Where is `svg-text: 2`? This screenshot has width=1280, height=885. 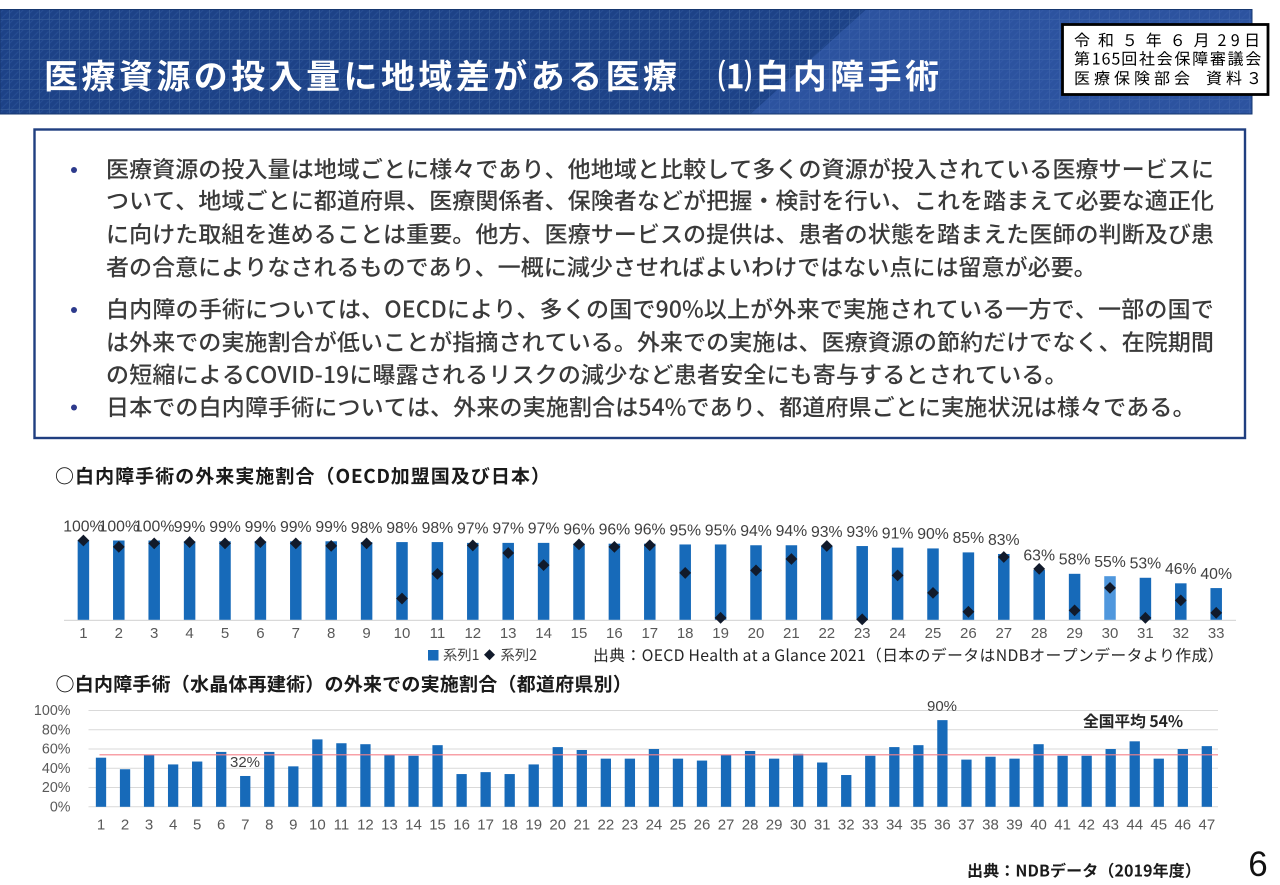
svg-text: 2 is located at coordinates (125, 825).